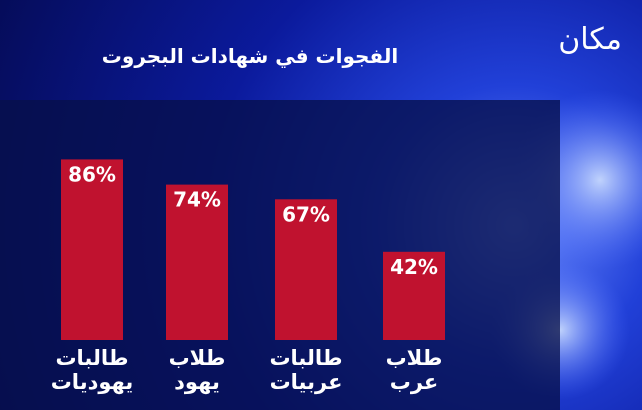 The image size is (642, 410). What do you see at coordinates (92, 174) in the screenshot?
I see `value-label: 86%` at bounding box center [92, 174].